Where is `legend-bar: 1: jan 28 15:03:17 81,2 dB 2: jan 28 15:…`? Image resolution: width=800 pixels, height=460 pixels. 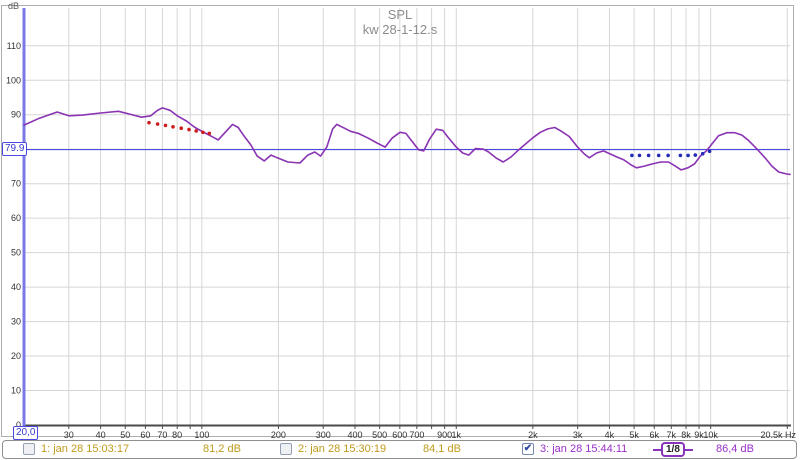 legend-bar: 1: jan 28 15:03:17 81,2 dB 2: jan 28 15:… is located at coordinates (399, 449).